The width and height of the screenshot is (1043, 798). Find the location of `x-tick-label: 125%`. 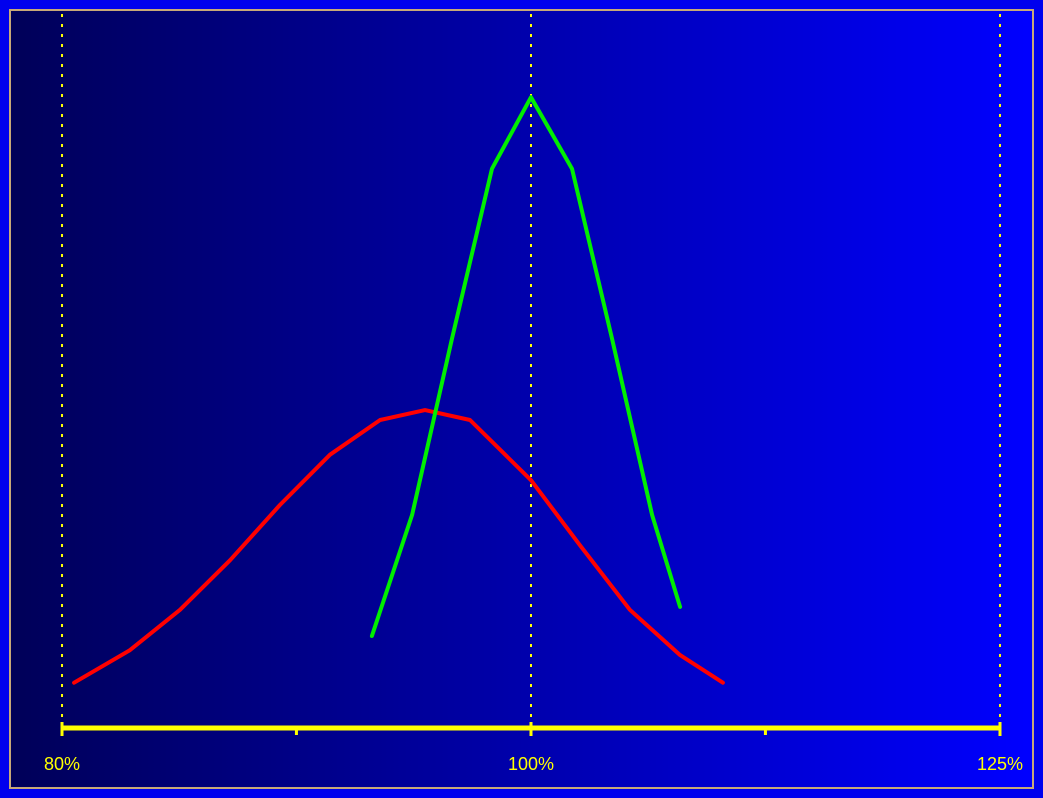

x-tick-label: 125% is located at coordinates (1000, 764).